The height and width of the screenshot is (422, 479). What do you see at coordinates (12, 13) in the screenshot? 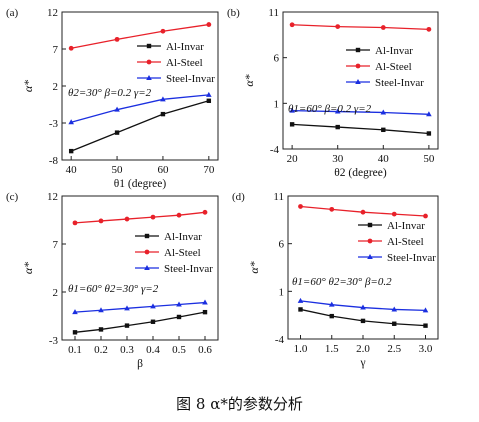
I see `panel-label: (a)` at bounding box center [12, 13].